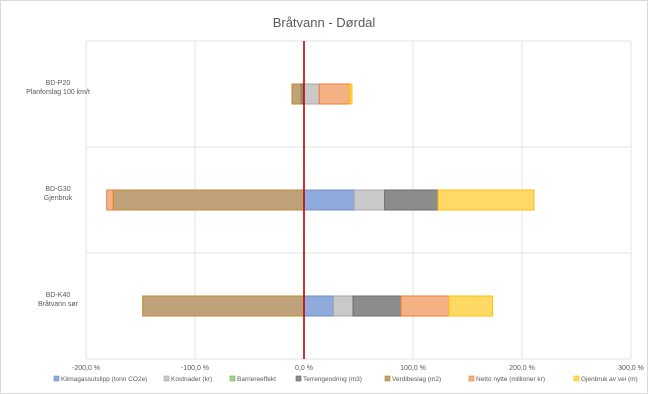  What do you see at coordinates (191, 379) in the screenshot?
I see `legend-label: Kostnader (kr)` at bounding box center [191, 379].